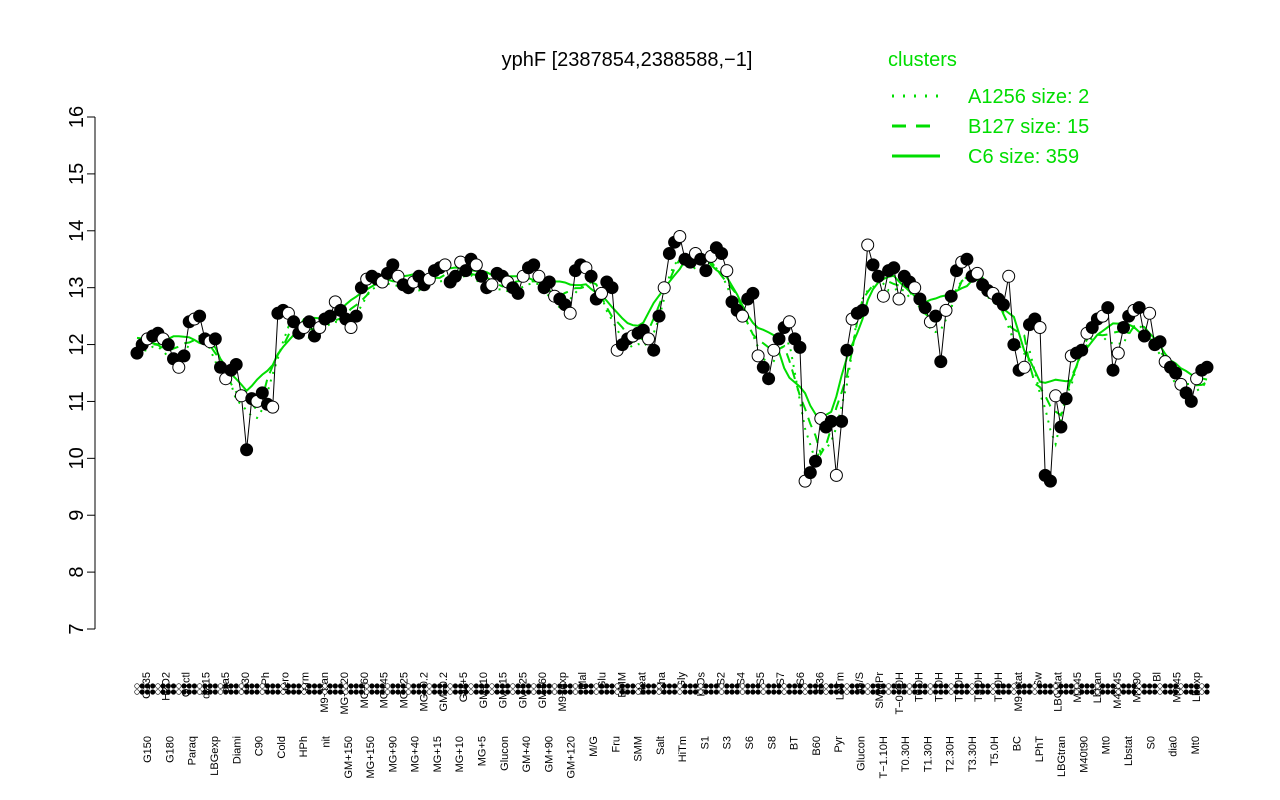 Image resolution: width=1280 pixels, height=800 pixels. What do you see at coordinates (728, 742) in the screenshot?
I see `x-tick-label: S3` at bounding box center [728, 742].